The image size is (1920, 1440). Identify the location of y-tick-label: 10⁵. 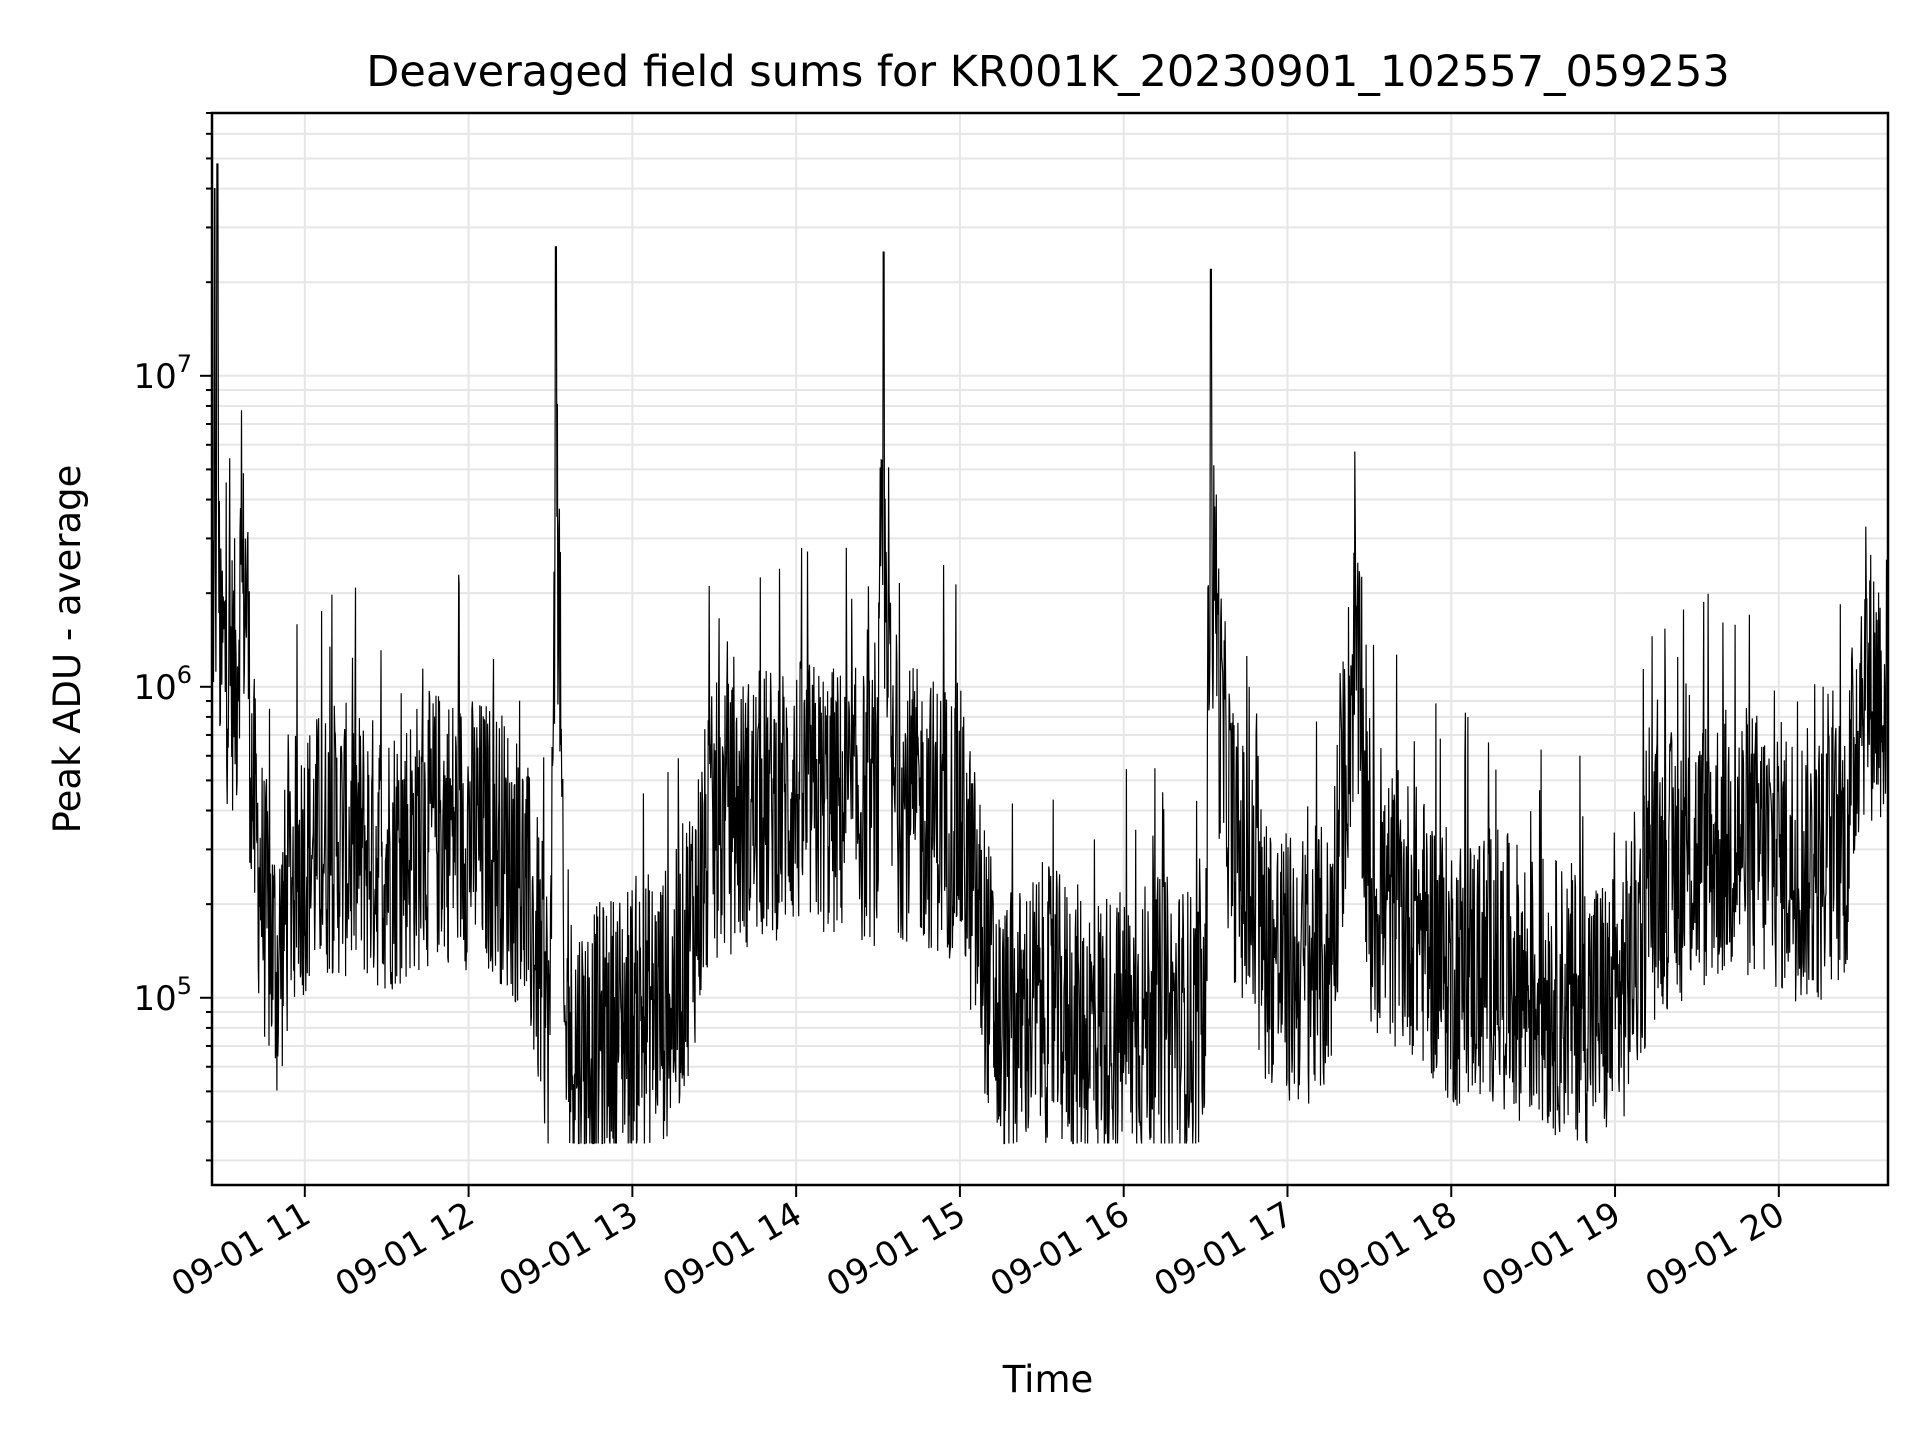
(162, 995).